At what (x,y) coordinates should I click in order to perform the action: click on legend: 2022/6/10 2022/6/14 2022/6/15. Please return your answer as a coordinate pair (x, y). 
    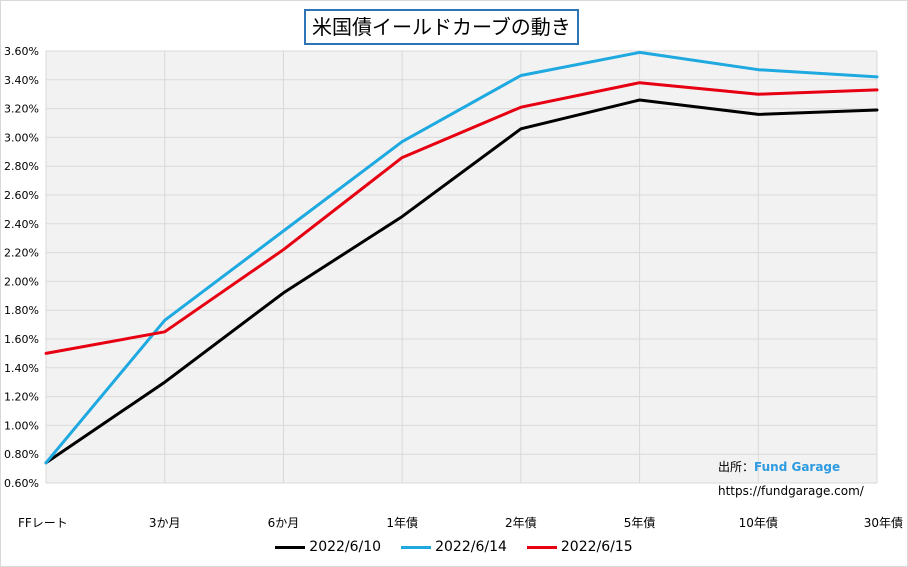
    Looking at the image, I should click on (454, 547).